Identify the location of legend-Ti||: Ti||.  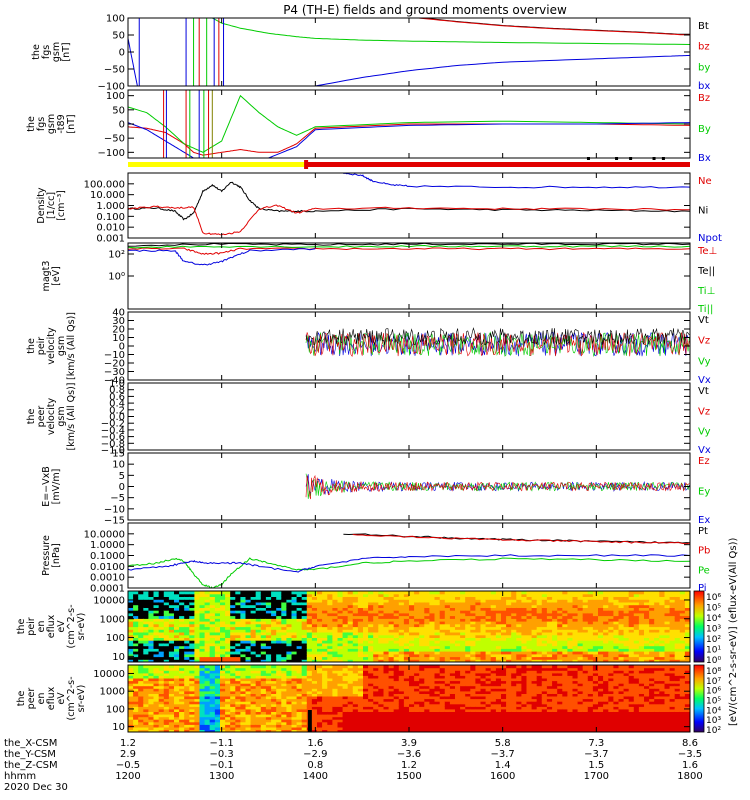
(705, 309).